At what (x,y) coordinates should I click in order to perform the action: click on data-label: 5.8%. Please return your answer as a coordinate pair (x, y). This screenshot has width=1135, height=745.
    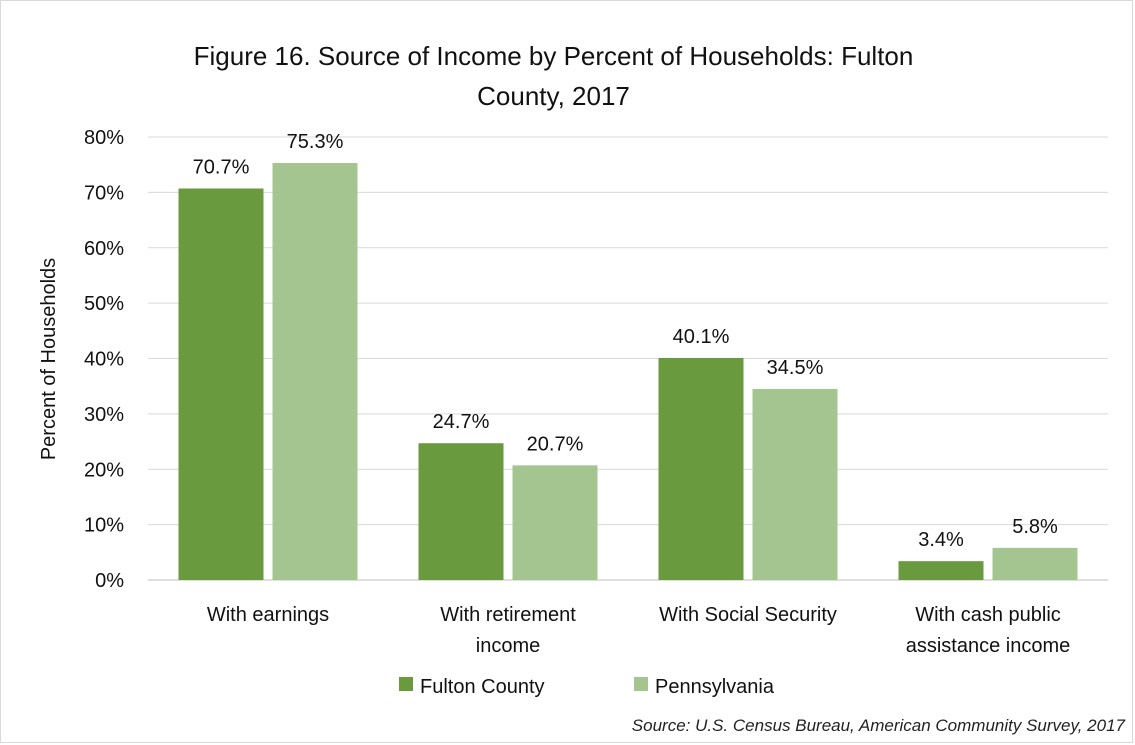
    Looking at the image, I should click on (1035, 527).